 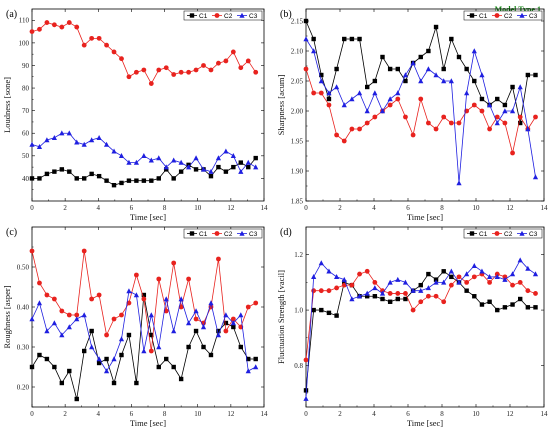 What do you see at coordinates (265, 414) in the screenshot?
I see `panel-c-xtick-label: 14` at bounding box center [265, 414].